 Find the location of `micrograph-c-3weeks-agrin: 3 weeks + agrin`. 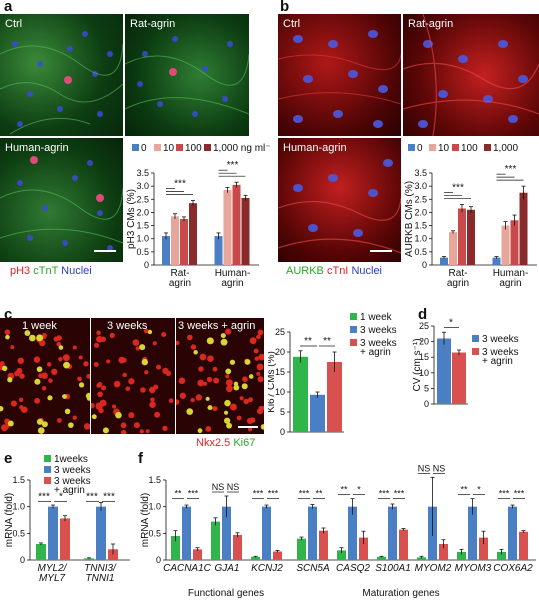

micrograph-c-3weeks-agrin: 3 weeks + agrin is located at coordinates (220, 376).